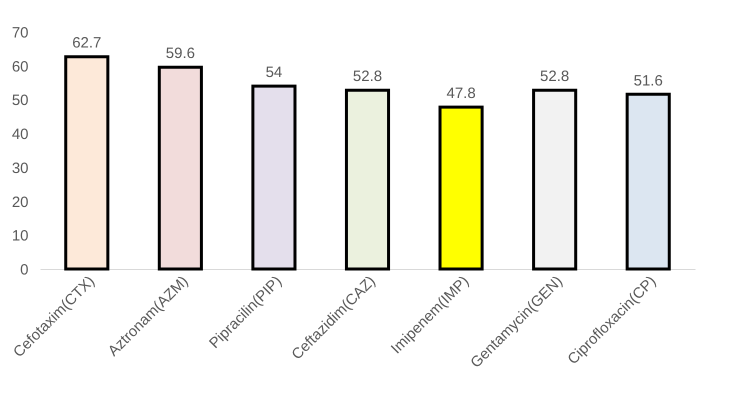 This screenshot has width=739, height=410. What do you see at coordinates (24, 270) in the screenshot?
I see `y-tick-label: 0` at bounding box center [24, 270].